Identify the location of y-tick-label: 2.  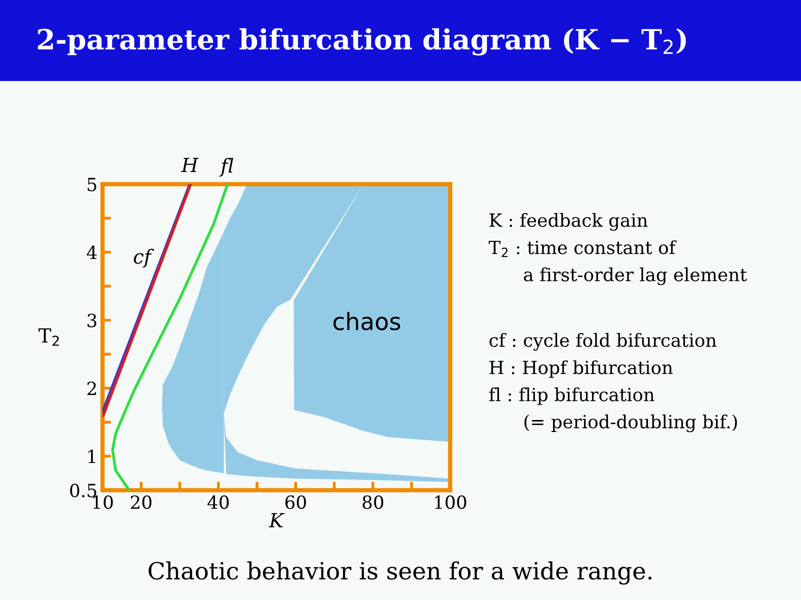
(91, 389).